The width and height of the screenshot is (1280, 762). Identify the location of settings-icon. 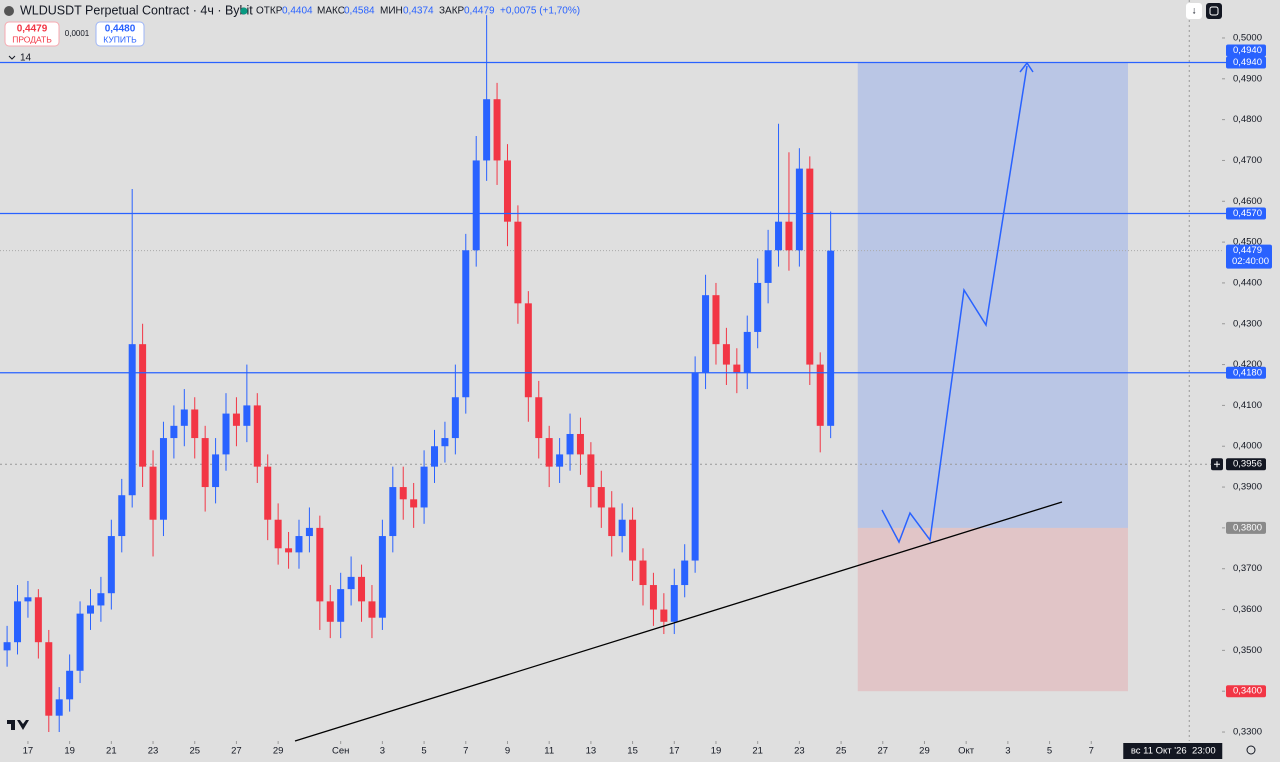
(1251, 750).